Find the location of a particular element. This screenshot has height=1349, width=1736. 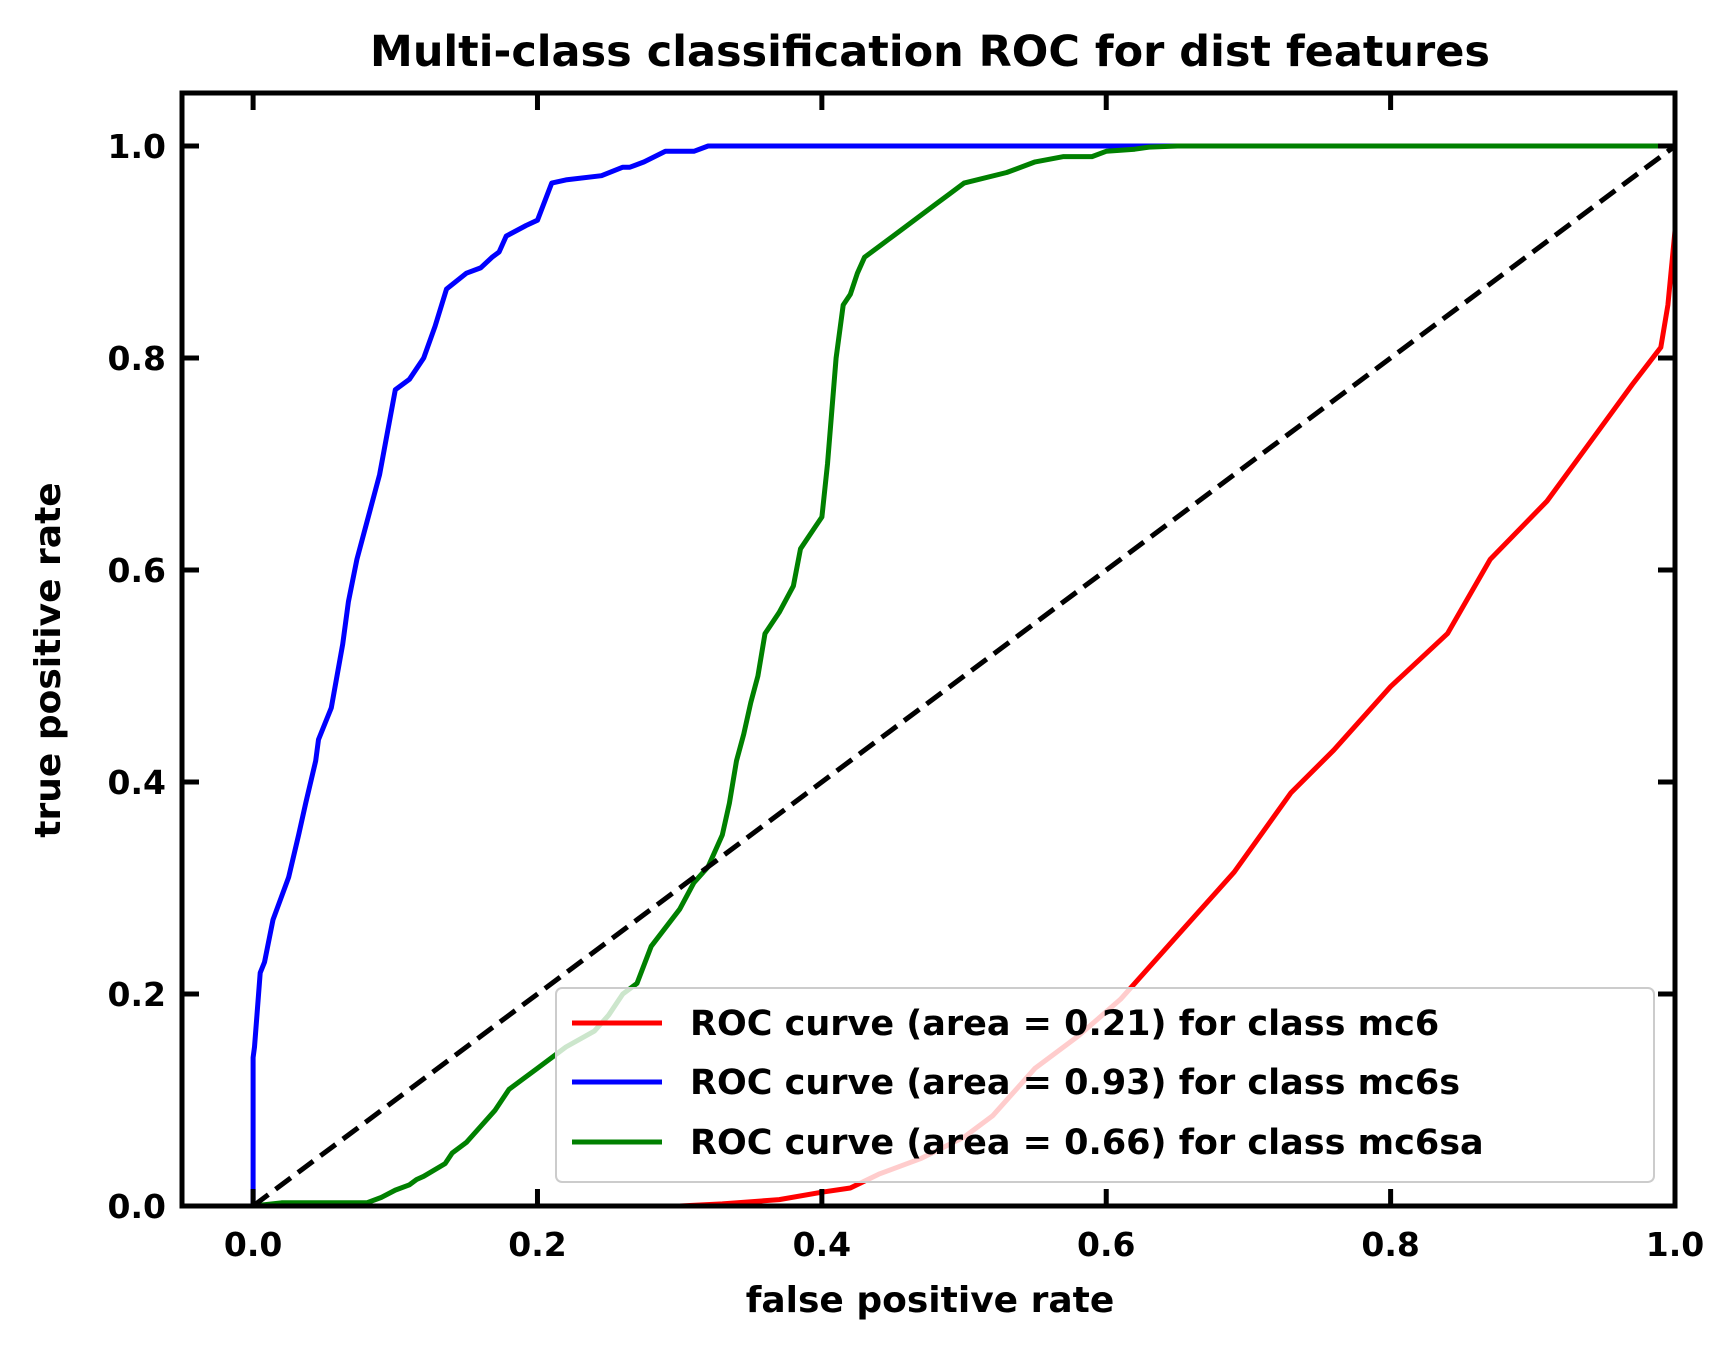

legend-label-mc6sa: ROC curve (area = 0.66) for class mc6sa is located at coordinates (1087, 1143).